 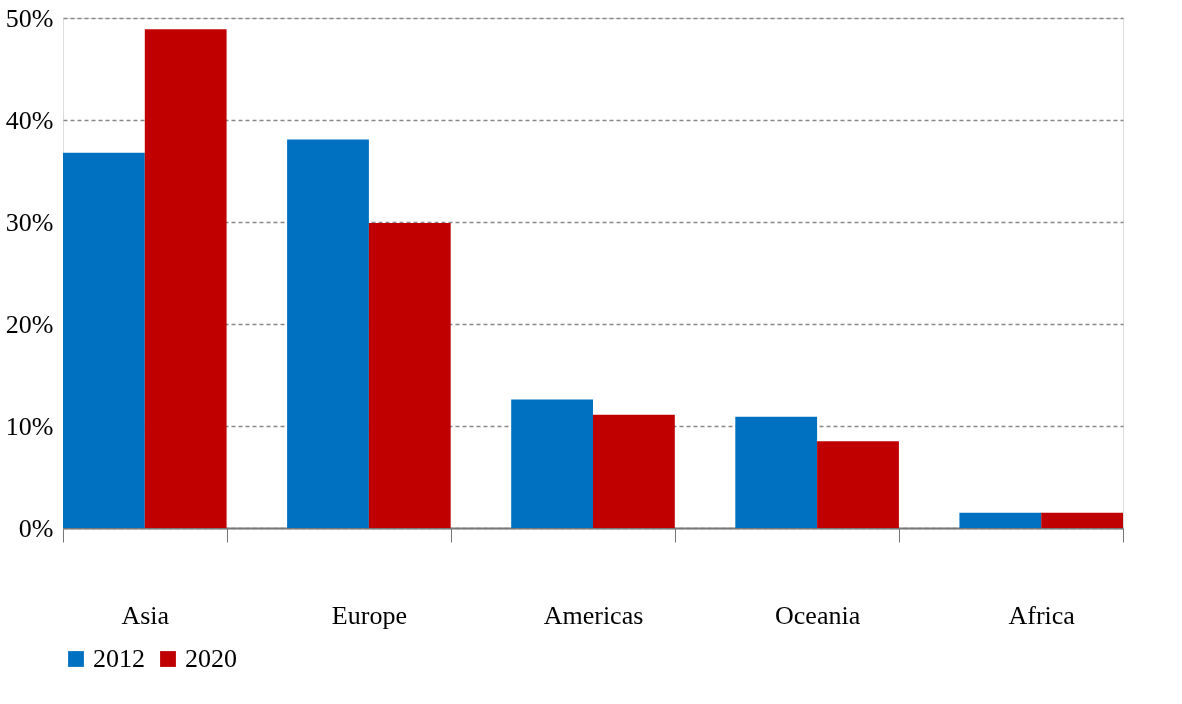 I want to click on x-tick-label: Europe, so click(x=369, y=615).